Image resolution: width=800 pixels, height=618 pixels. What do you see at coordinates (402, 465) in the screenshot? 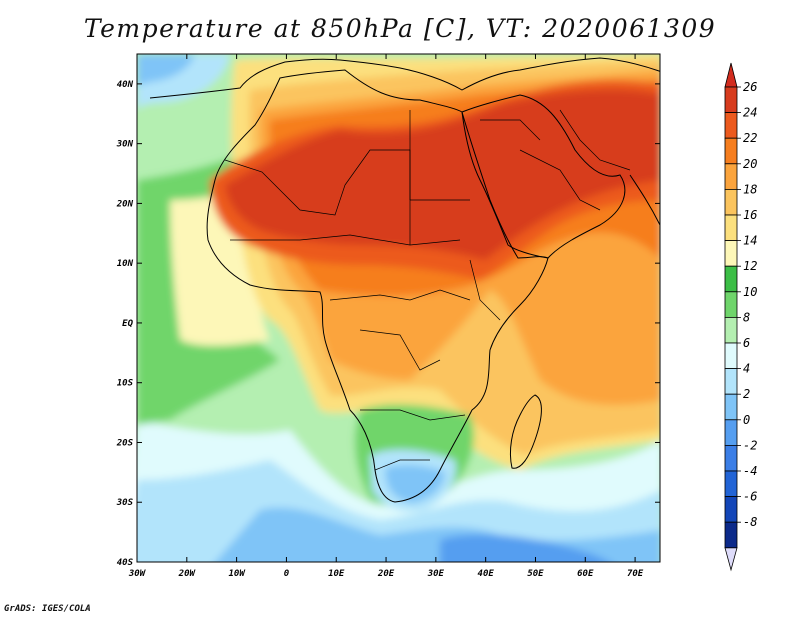
I see `border-south-africa` at bounding box center [402, 465].